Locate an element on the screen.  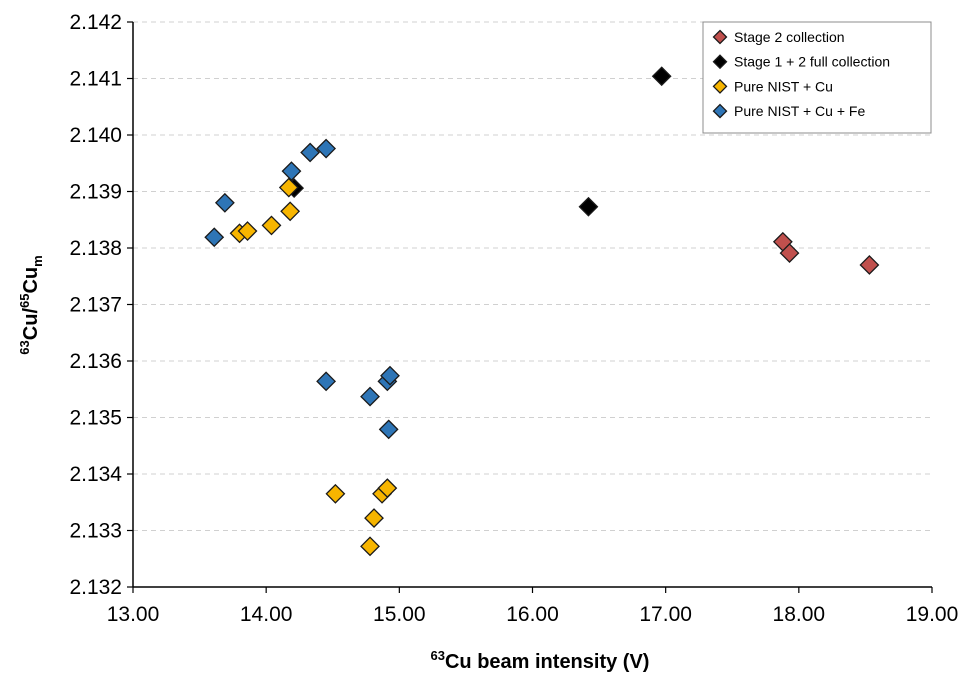
y-axis-title-superscript-2: 65 is located at coordinates (24, 301).